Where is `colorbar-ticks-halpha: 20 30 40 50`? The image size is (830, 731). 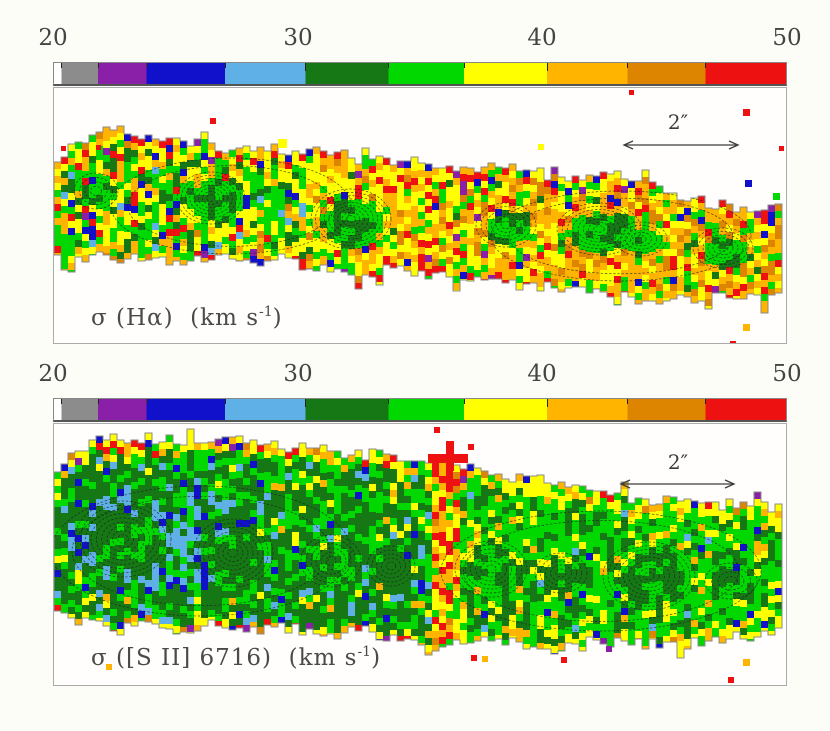
colorbar-ticks-halpha: 20 30 40 50 is located at coordinates (415, 38).